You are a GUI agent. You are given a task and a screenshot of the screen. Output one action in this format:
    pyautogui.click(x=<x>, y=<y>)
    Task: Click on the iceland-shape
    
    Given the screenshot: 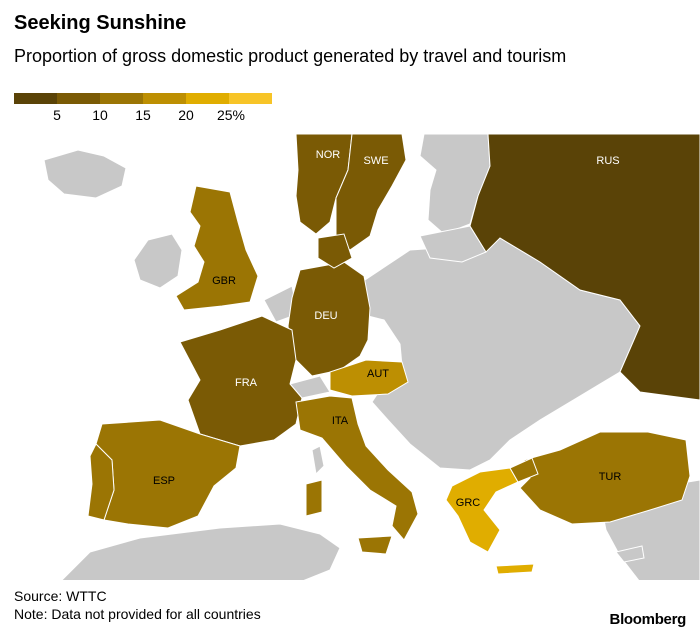 What is the action you would take?
    pyautogui.click(x=85, y=174)
    